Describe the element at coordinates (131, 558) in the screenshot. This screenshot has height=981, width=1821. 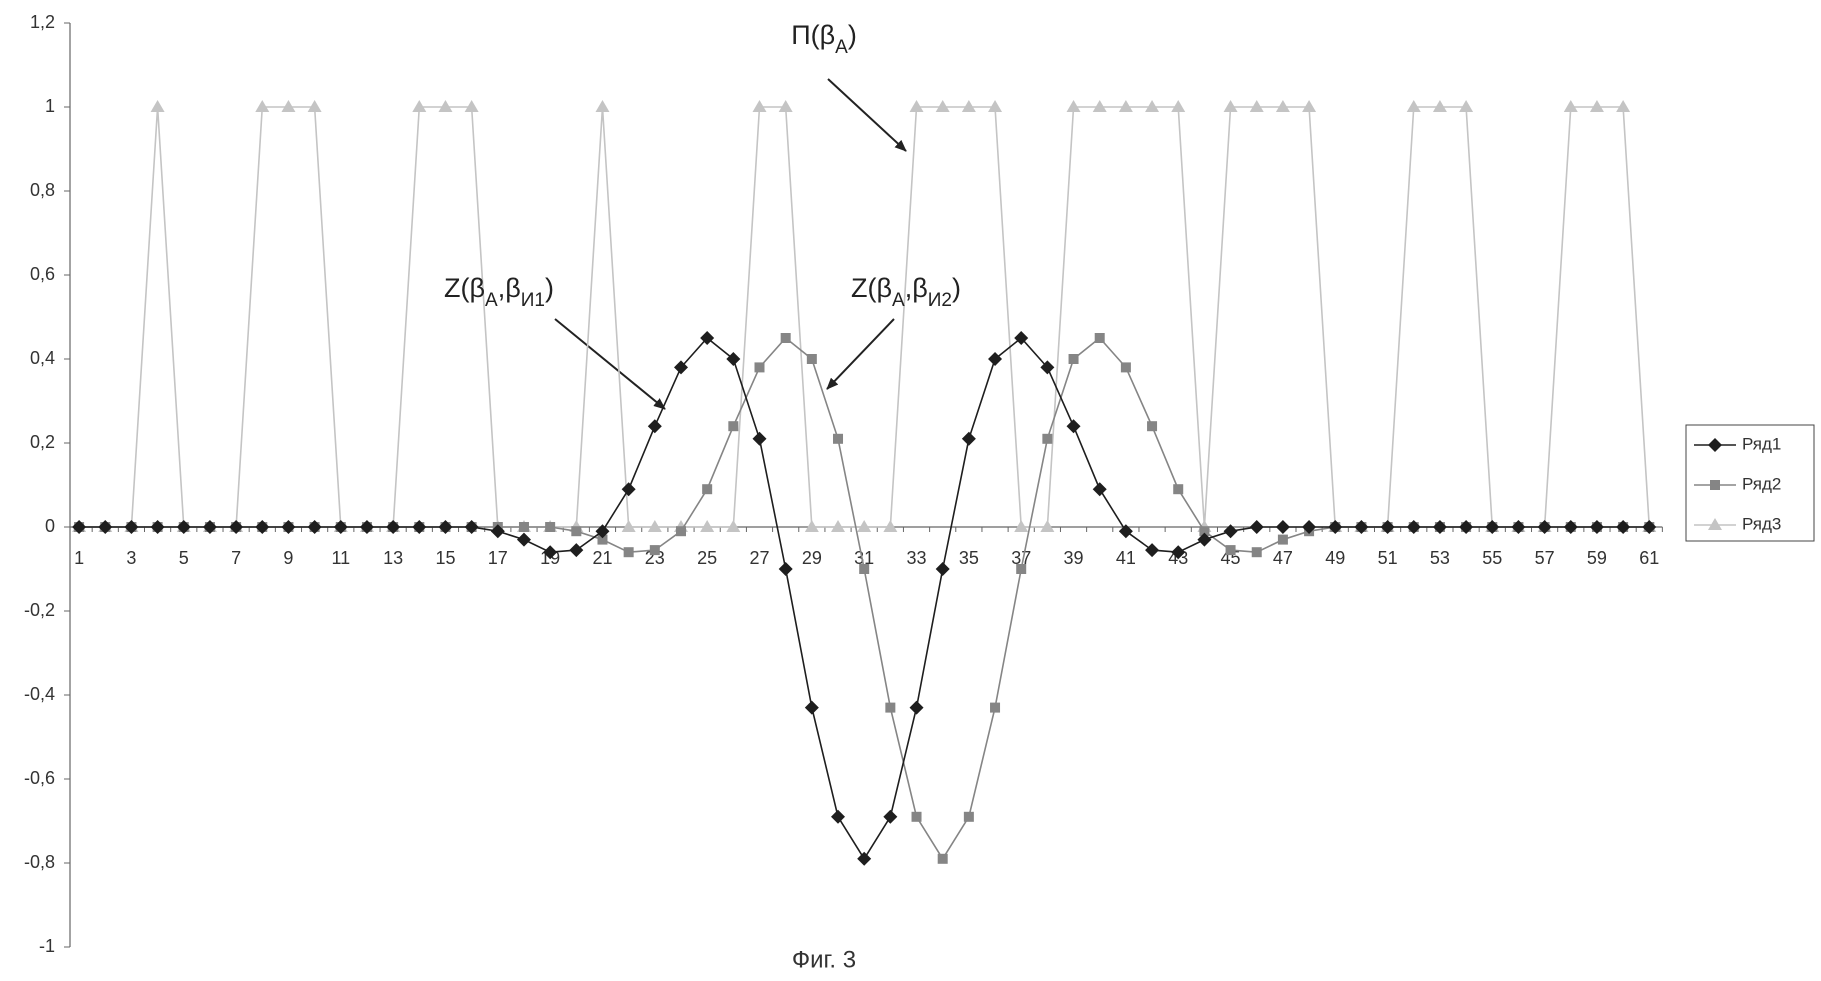
I see `x-tick-label: 3` at that location.